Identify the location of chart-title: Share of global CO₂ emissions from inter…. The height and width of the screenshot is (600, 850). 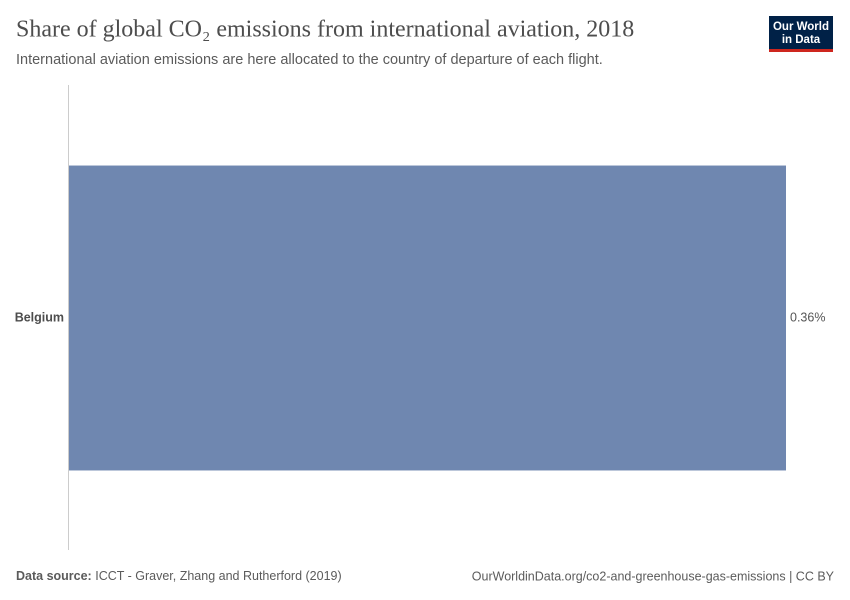
(325, 30).